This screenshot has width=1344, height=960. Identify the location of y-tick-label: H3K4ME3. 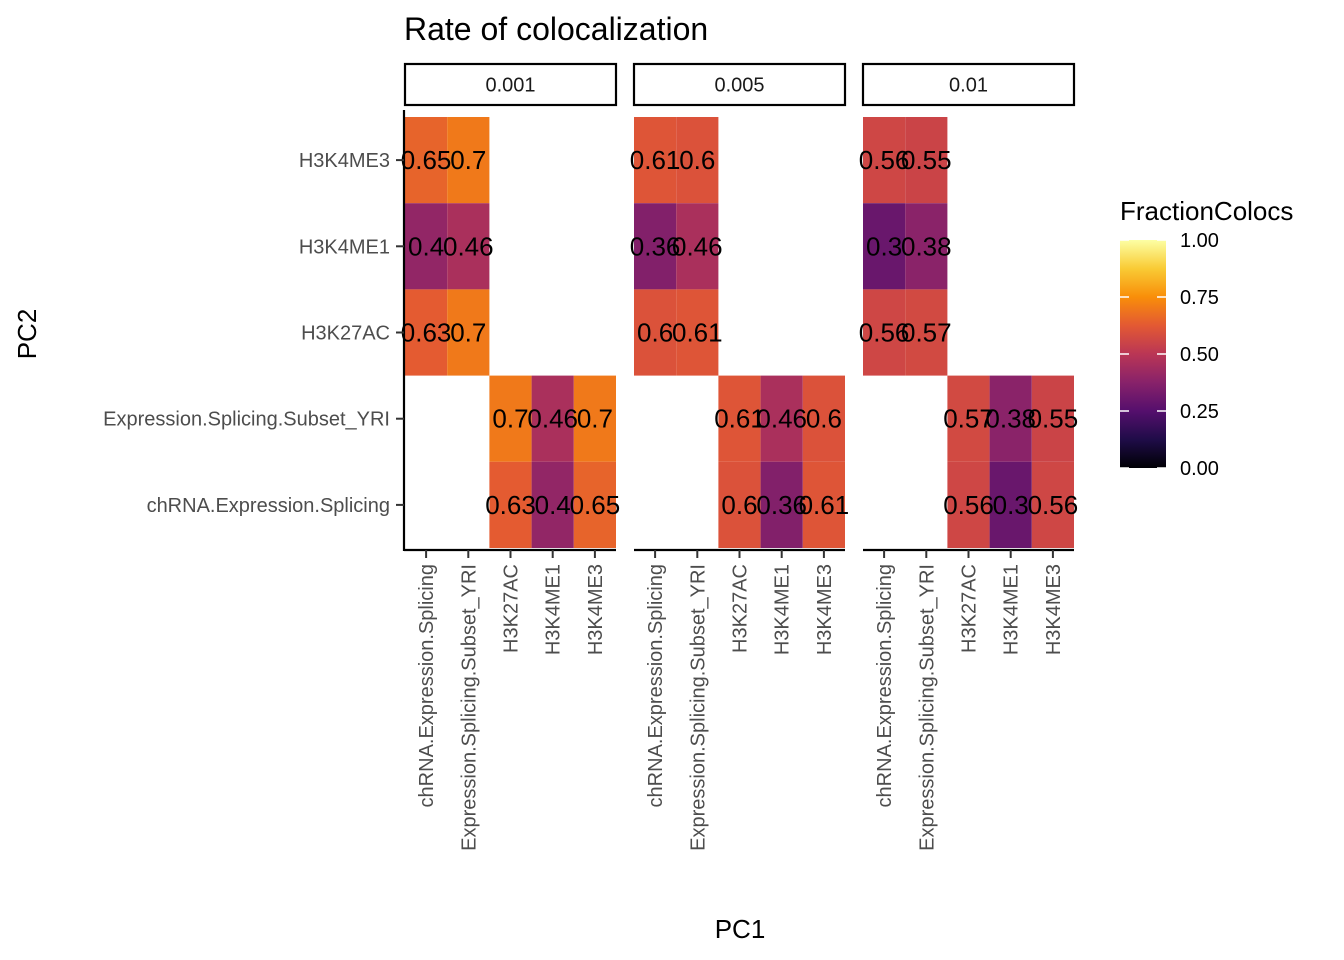
(344, 161).